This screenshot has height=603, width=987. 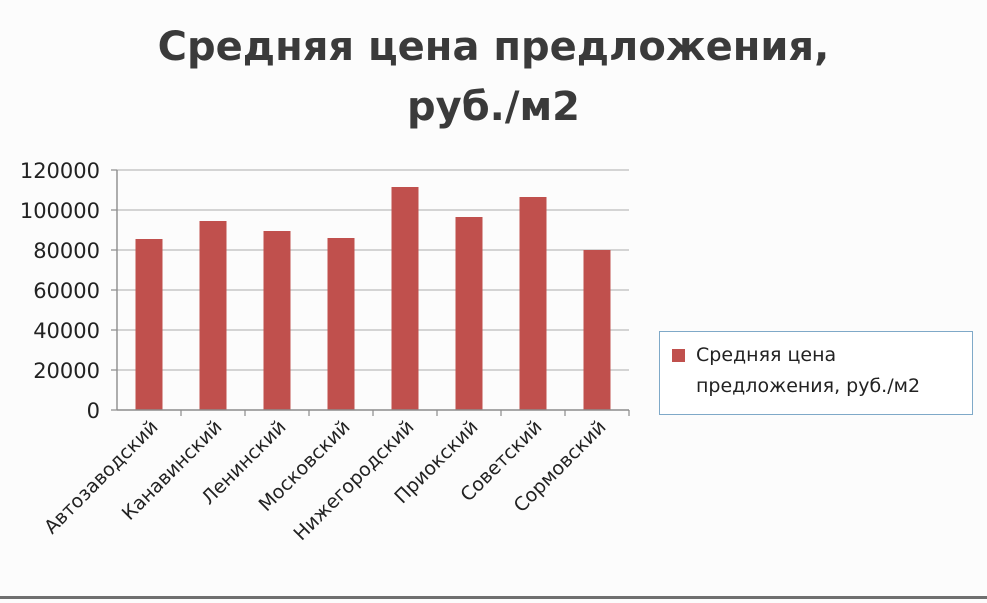 What do you see at coordinates (66, 331) in the screenshot?
I see `y-tick-label: 40000` at bounding box center [66, 331].